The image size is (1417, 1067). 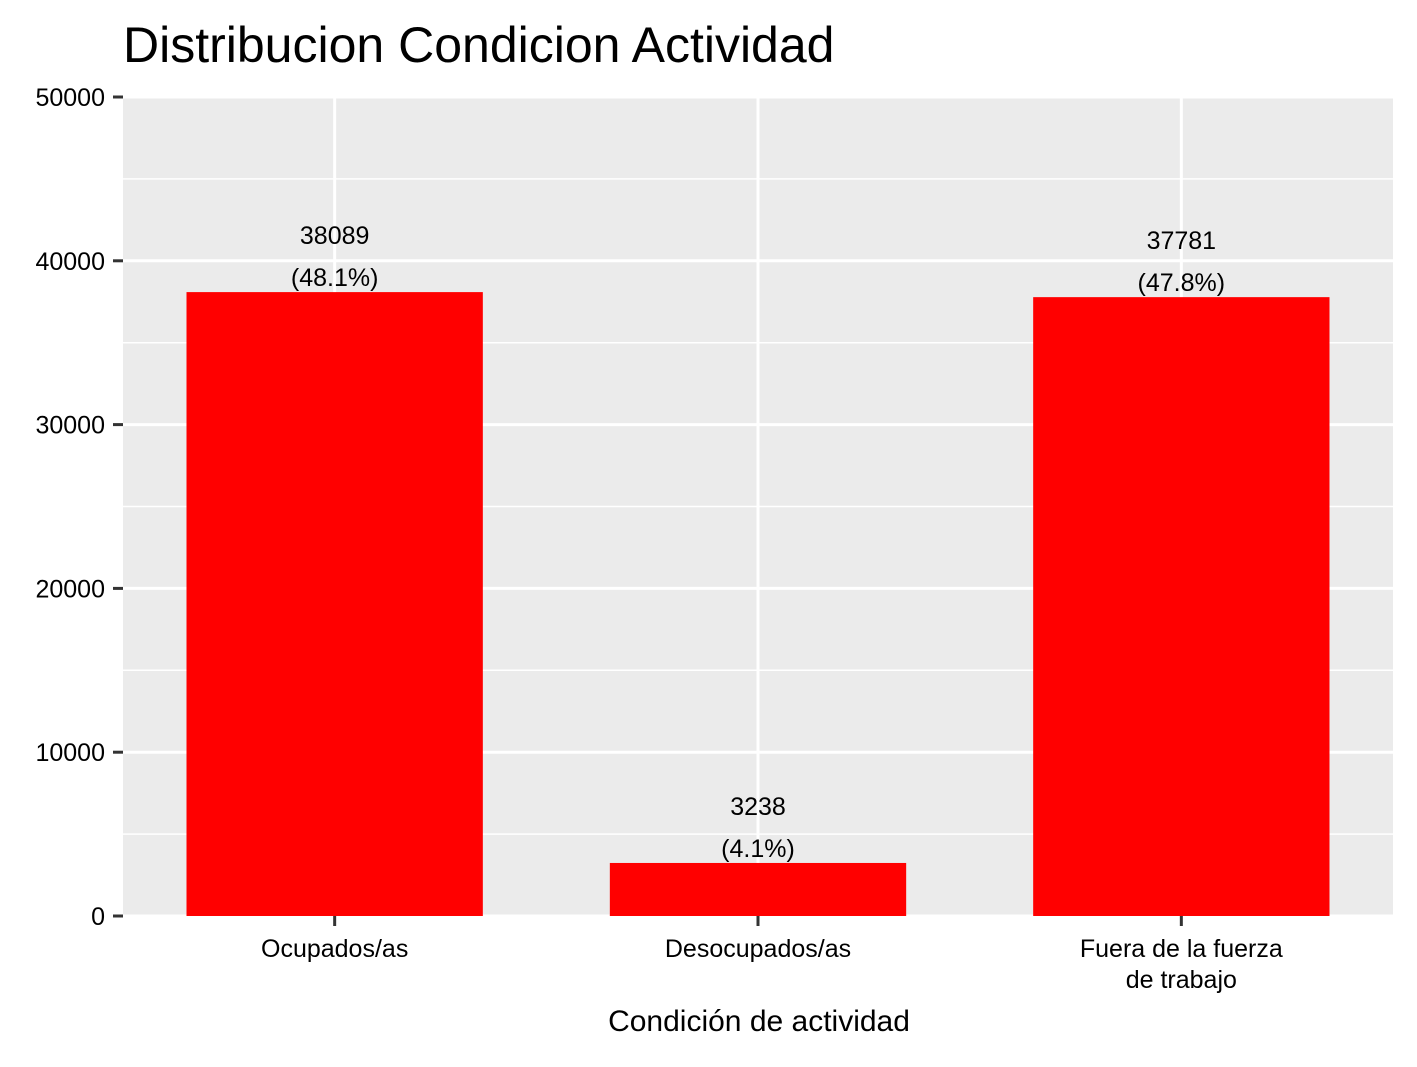 I want to click on bar-value-label: 38089, so click(x=335, y=236).